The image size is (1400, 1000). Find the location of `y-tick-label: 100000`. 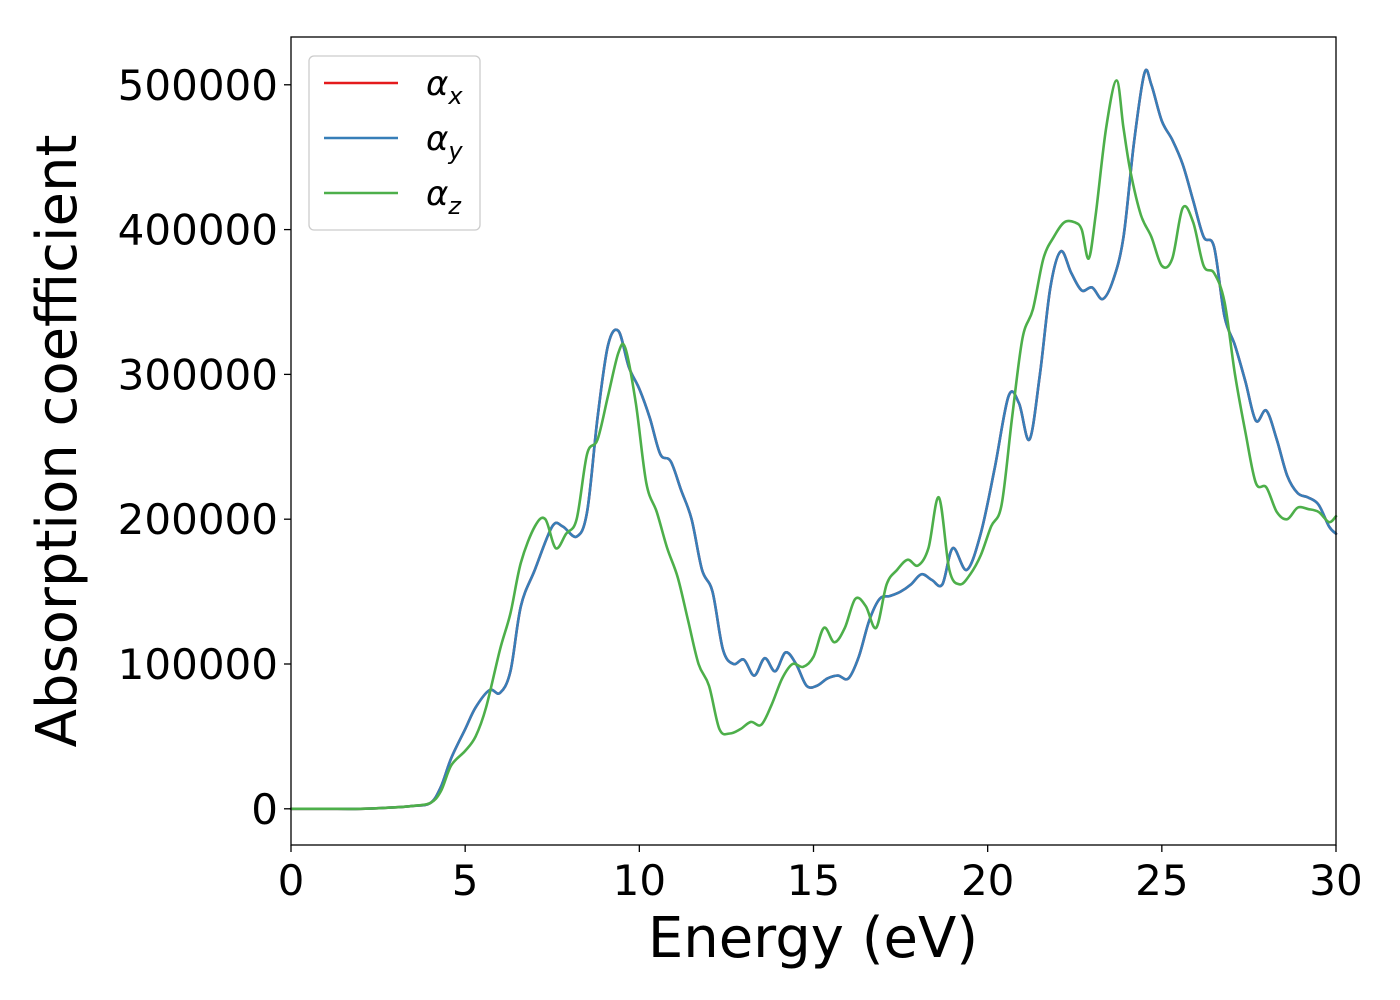

y-tick-label: 100000 is located at coordinates (198, 664).